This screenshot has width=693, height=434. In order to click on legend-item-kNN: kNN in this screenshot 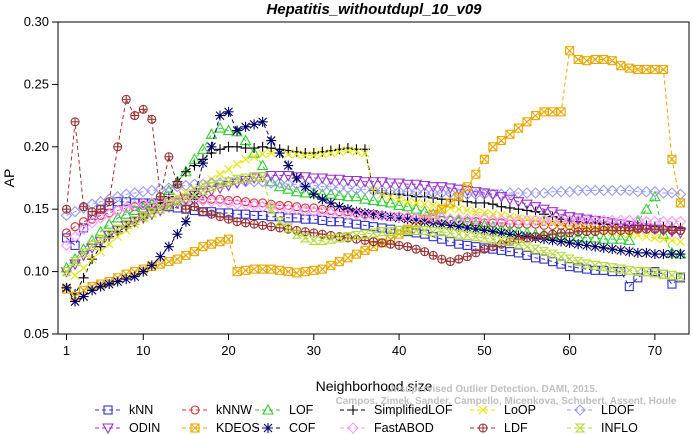, I will do `click(124, 410)`.